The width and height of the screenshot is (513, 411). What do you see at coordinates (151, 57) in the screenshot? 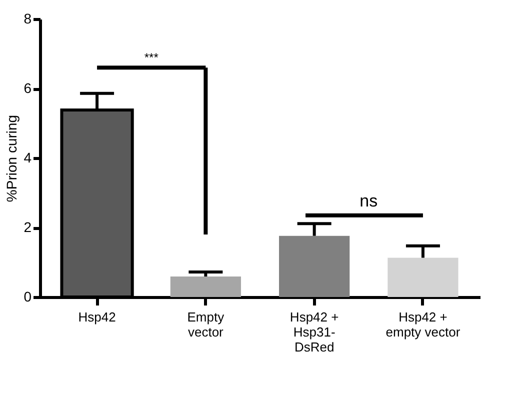
I see `annotation: ***` at bounding box center [151, 57].